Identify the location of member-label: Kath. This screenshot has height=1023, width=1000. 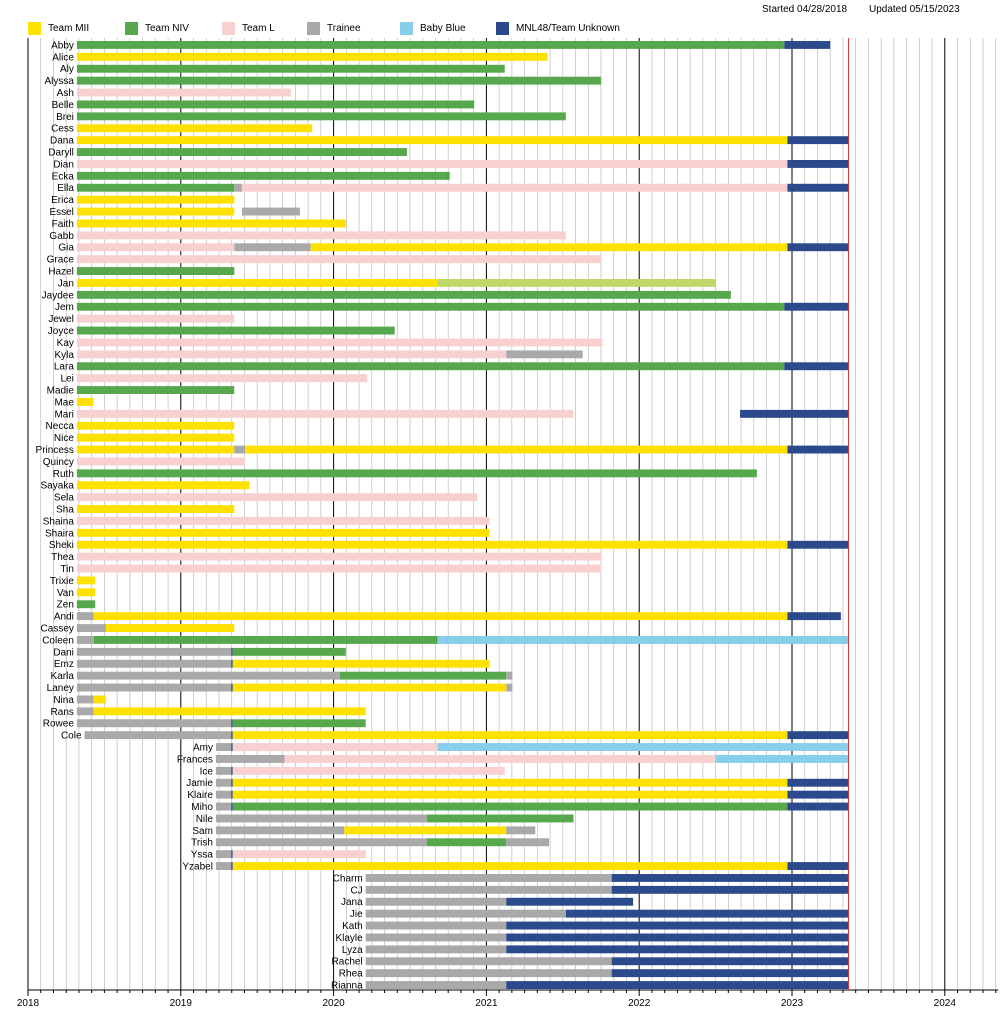
(352, 926).